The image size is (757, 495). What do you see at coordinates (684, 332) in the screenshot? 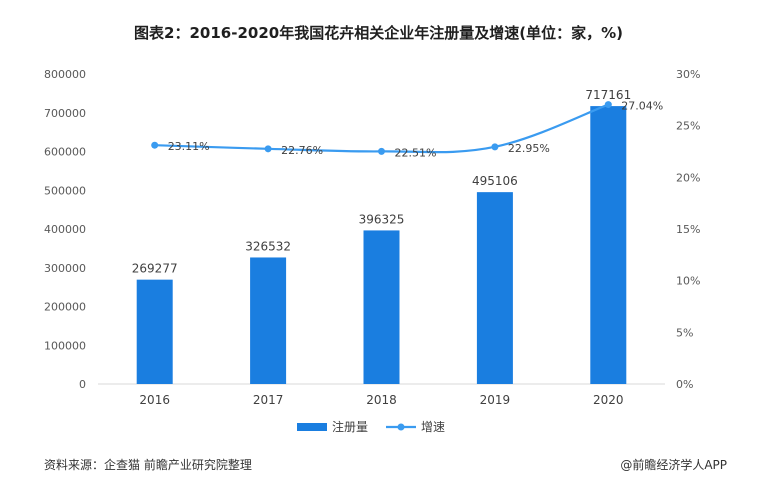
I see `y-right-tick-label: 5%` at bounding box center [684, 332].